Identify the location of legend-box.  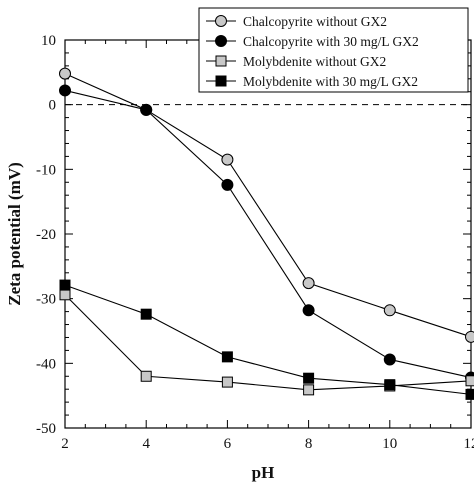
(333, 50).